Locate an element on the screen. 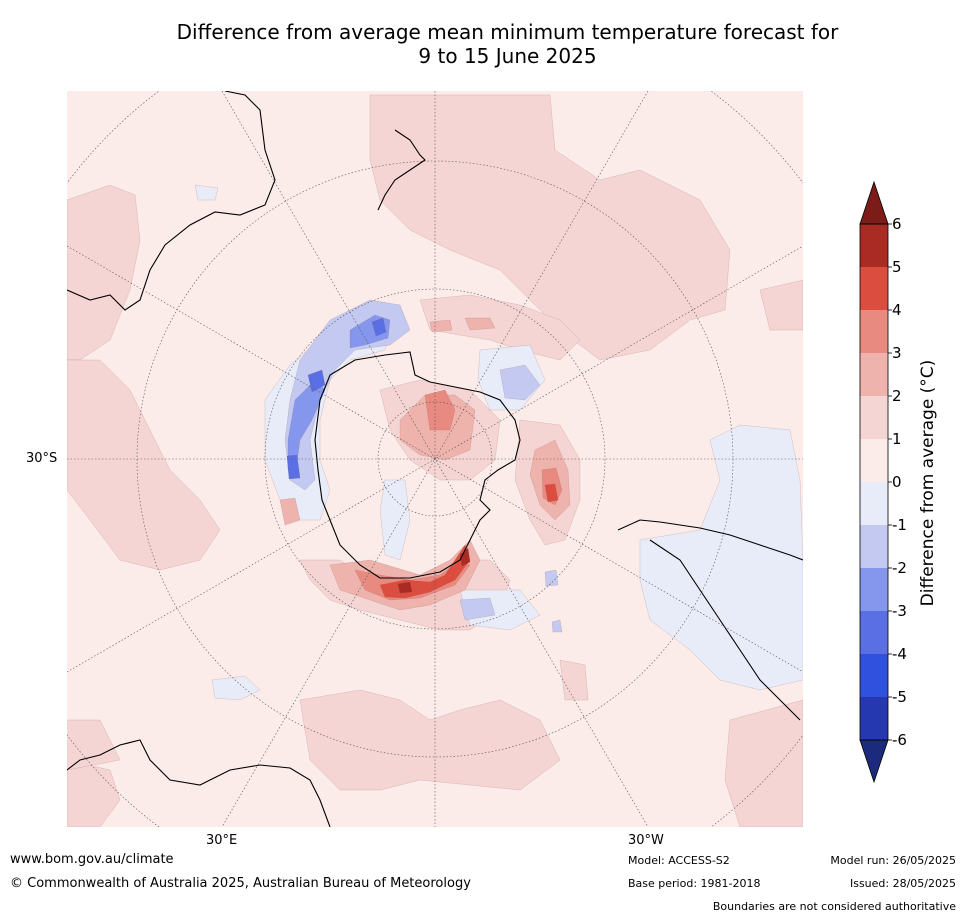 The image size is (965, 919). colorbar-tick-label: 0 is located at coordinates (897, 482).